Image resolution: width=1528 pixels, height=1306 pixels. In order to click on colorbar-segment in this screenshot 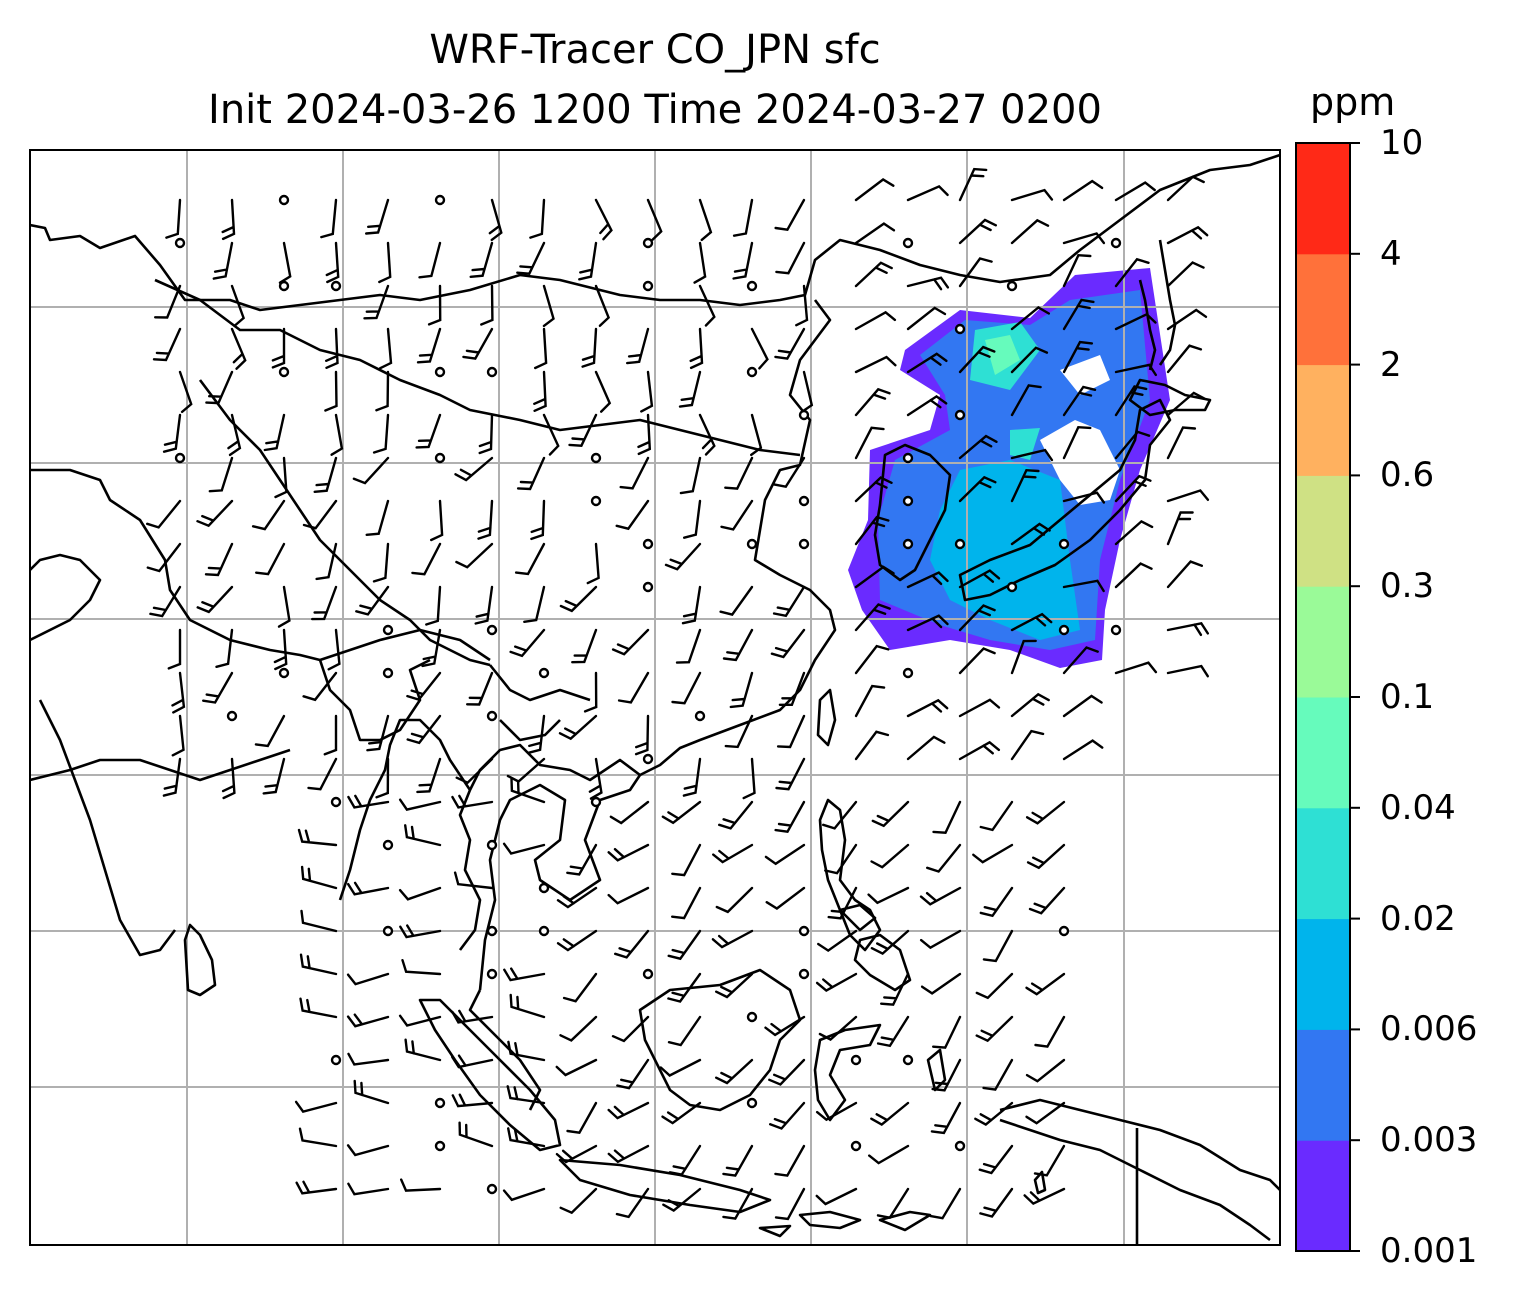, I will do `click(1323, 531)`.